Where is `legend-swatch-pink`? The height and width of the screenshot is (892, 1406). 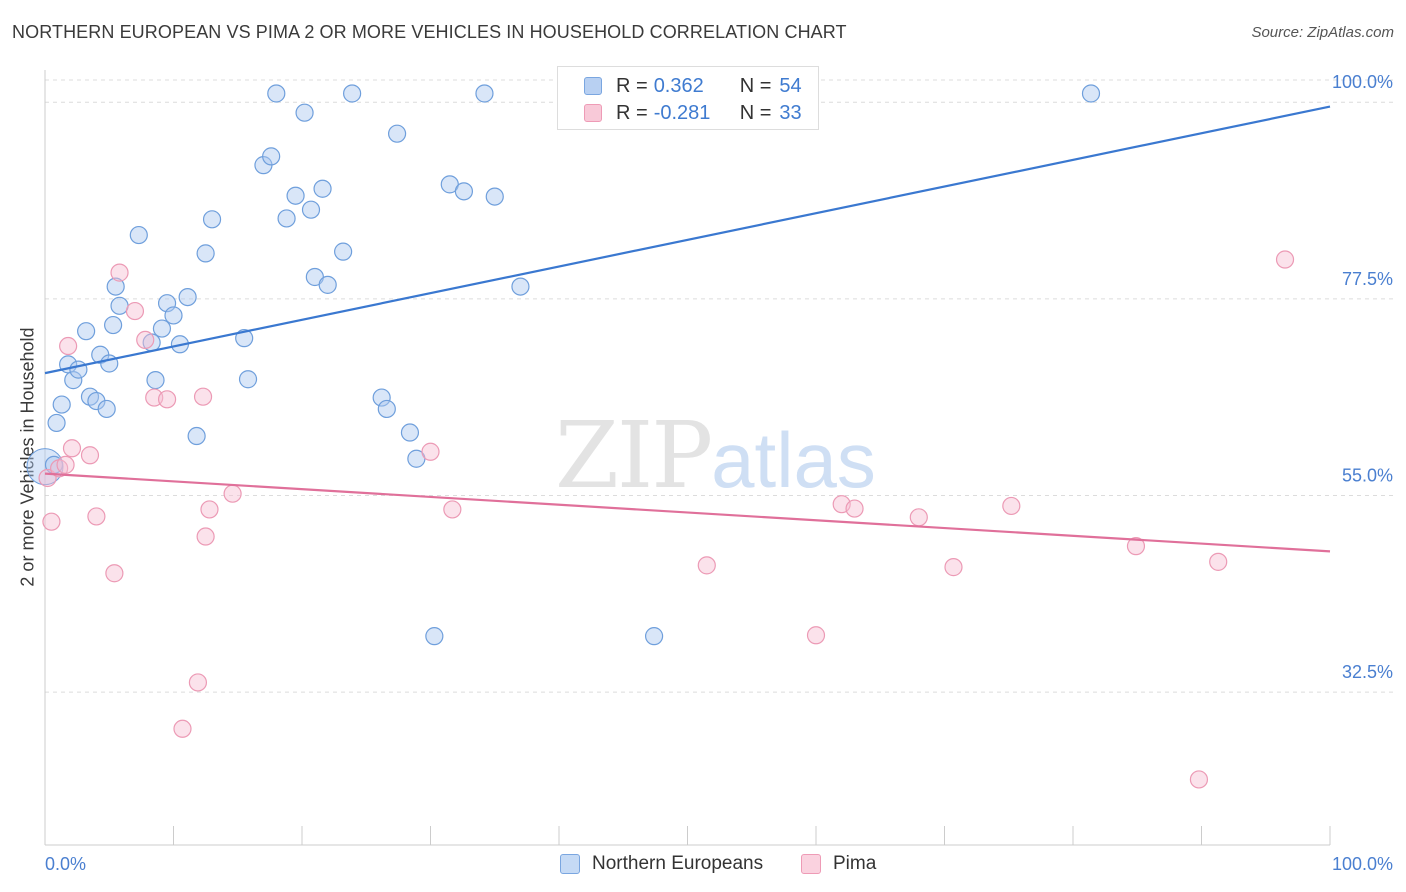 legend-swatch-pink is located at coordinates (593, 113).